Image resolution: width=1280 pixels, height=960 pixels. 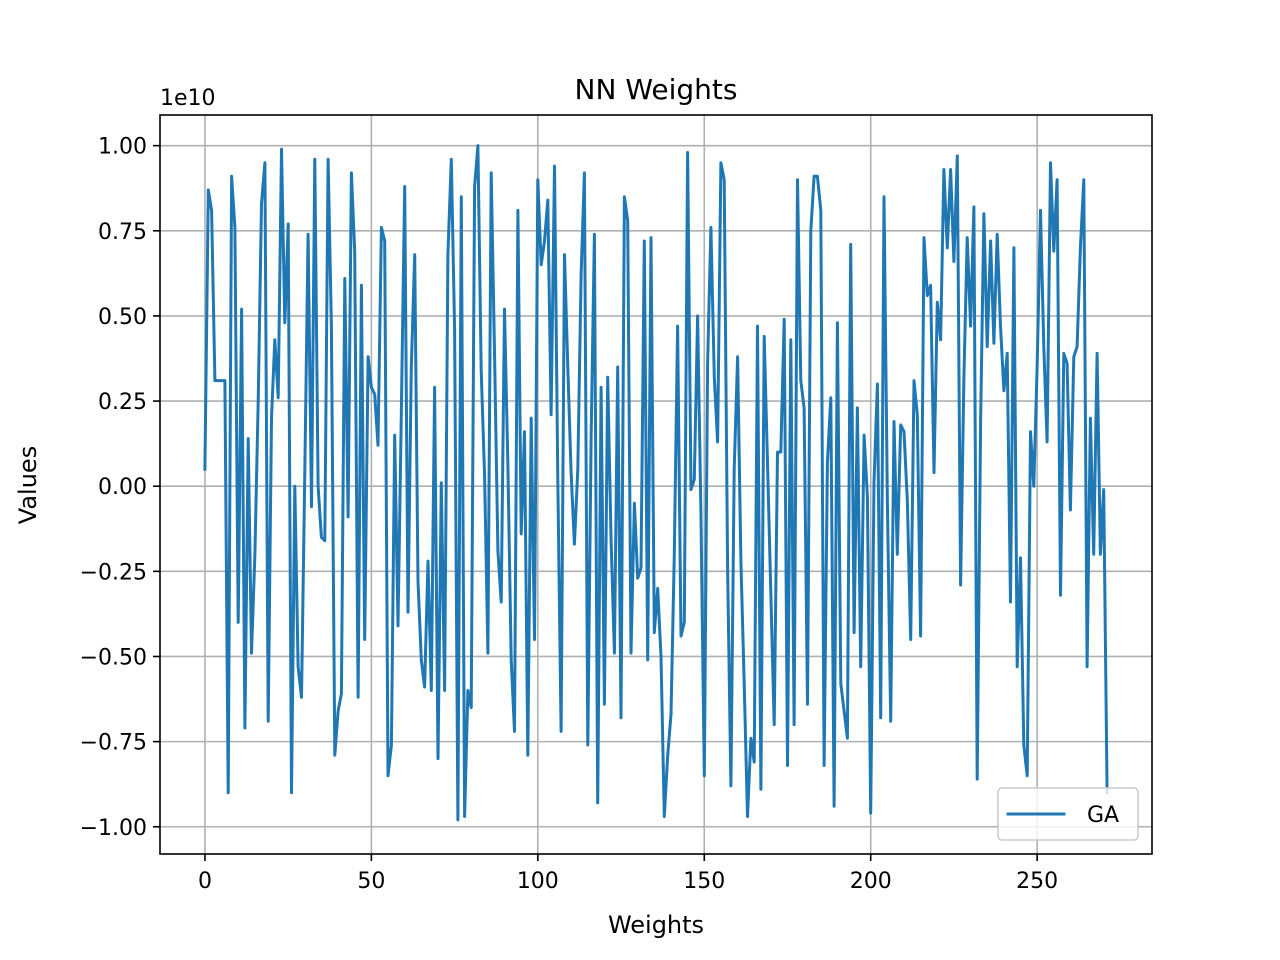 I want to click on x-tick-label: 0, so click(x=205, y=881).